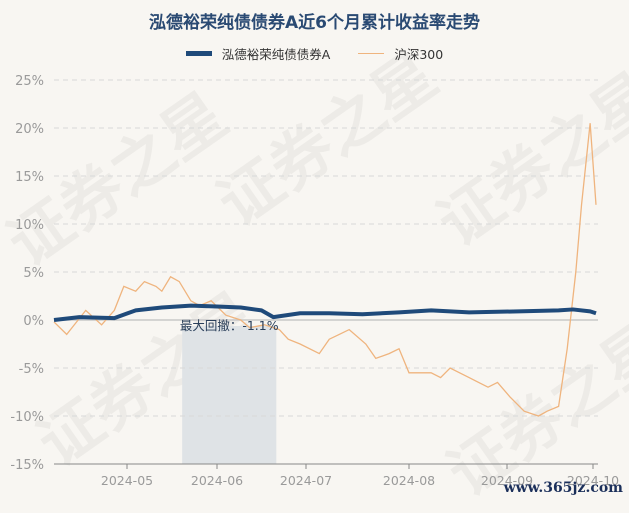 Image resolution: width=629 pixels, height=513 pixels. I want to click on legend-item-hs300: 沪深300, so click(400, 53).